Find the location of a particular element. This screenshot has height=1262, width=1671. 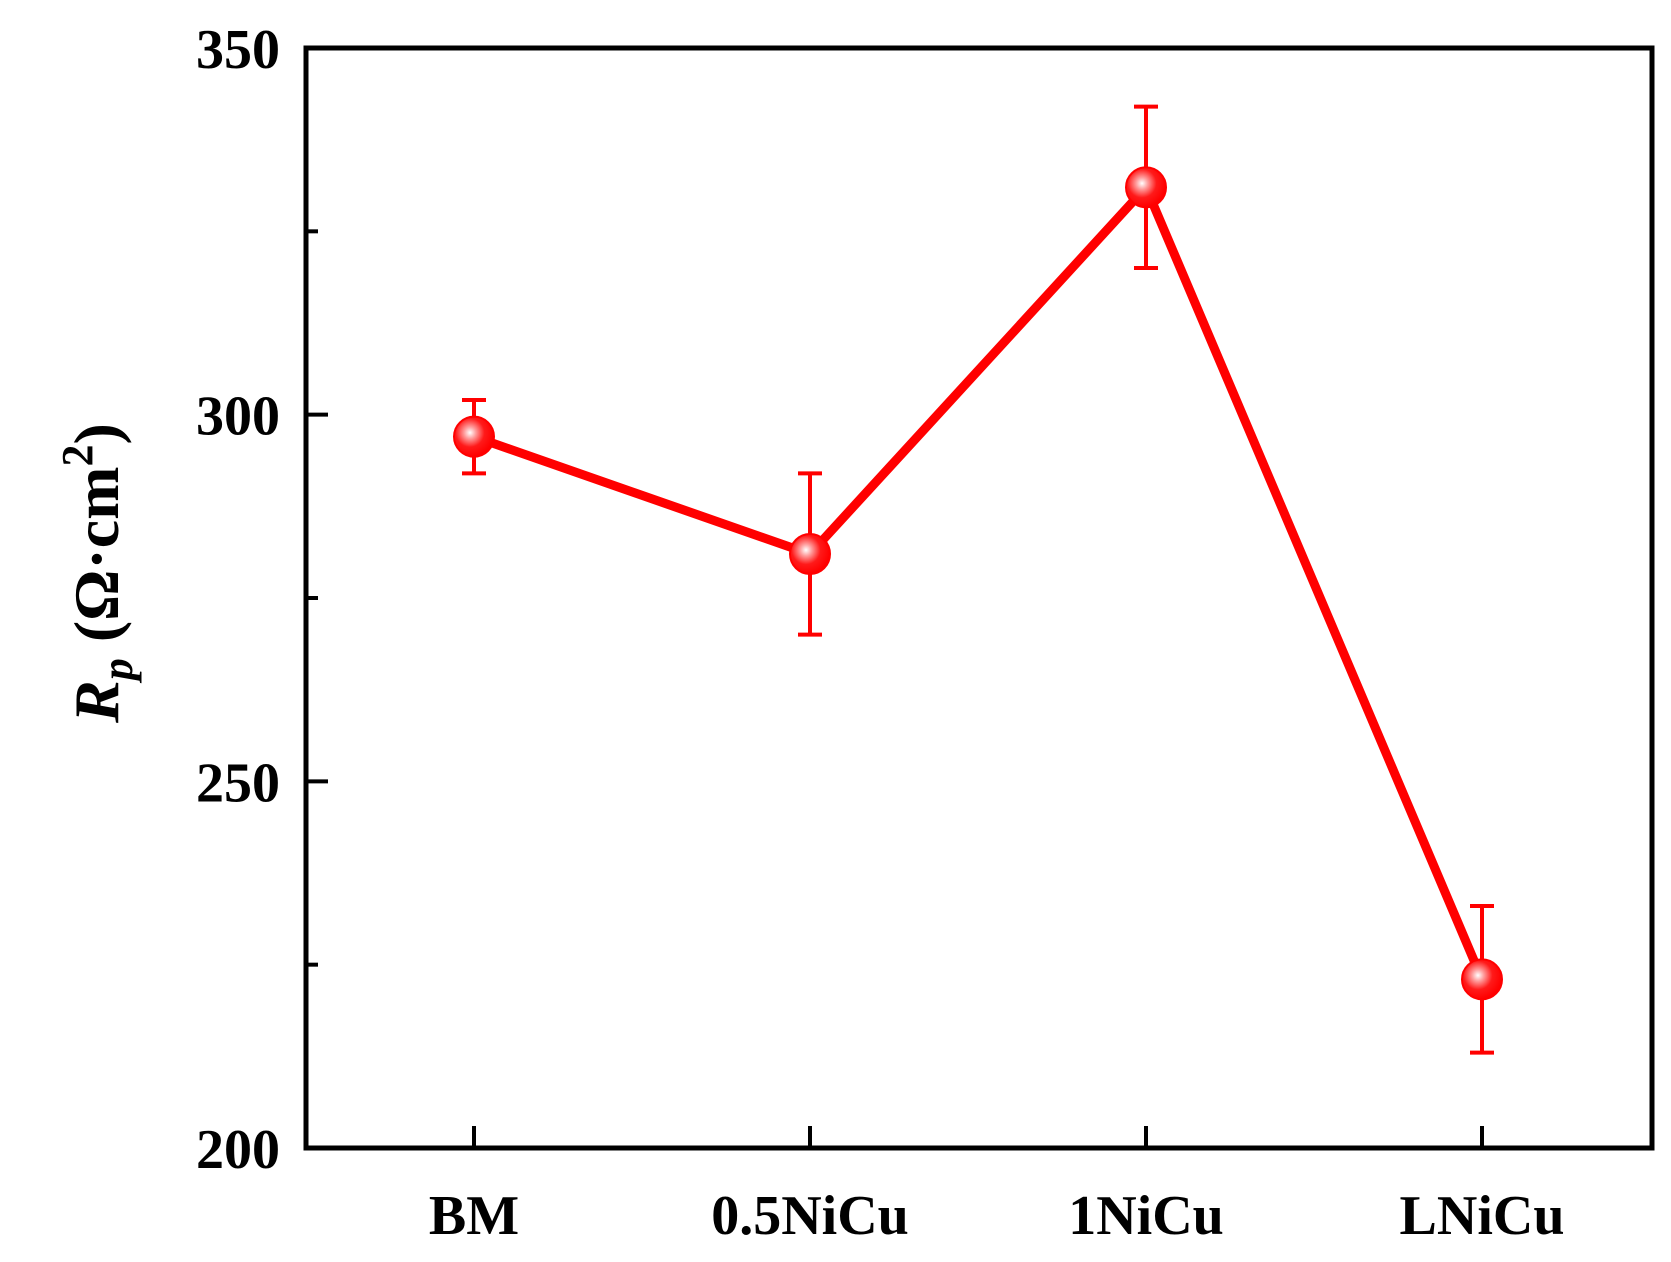

x-tick-label: 0.5NiCu is located at coordinates (810, 1216).